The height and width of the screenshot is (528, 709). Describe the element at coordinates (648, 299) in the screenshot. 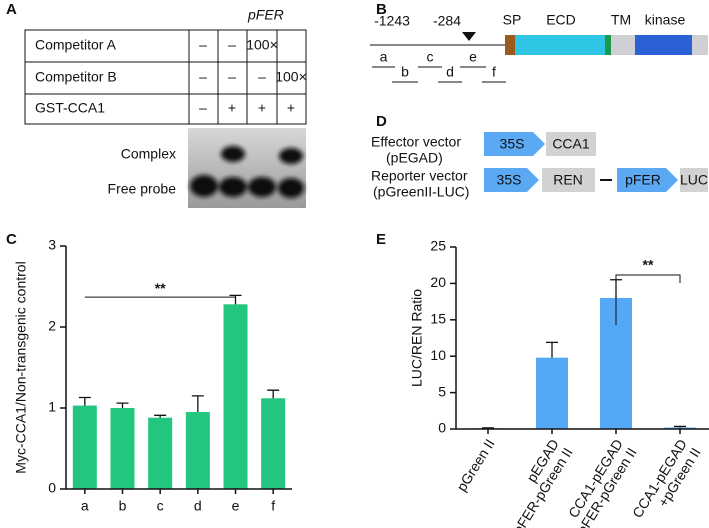

I see `significance-bracket` at that location.